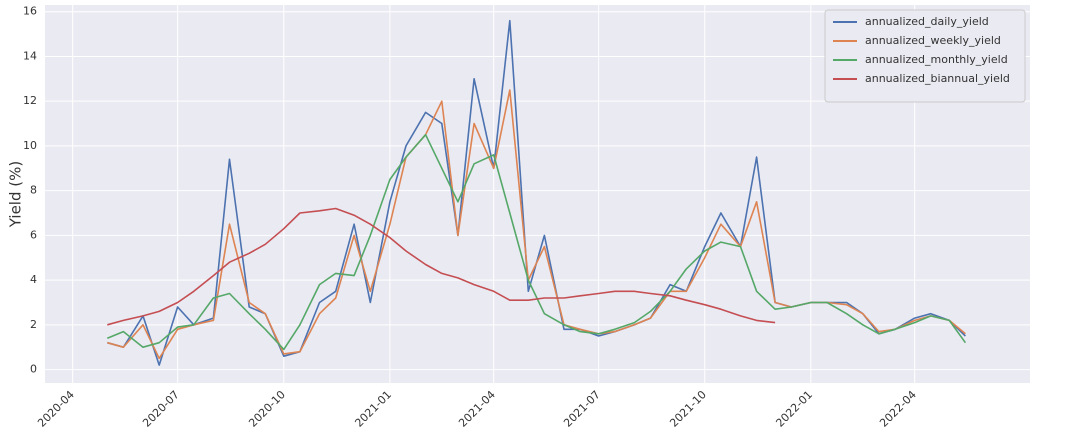  Describe the element at coordinates (30, 145) in the screenshot. I see `y-tick-label: 10` at that location.